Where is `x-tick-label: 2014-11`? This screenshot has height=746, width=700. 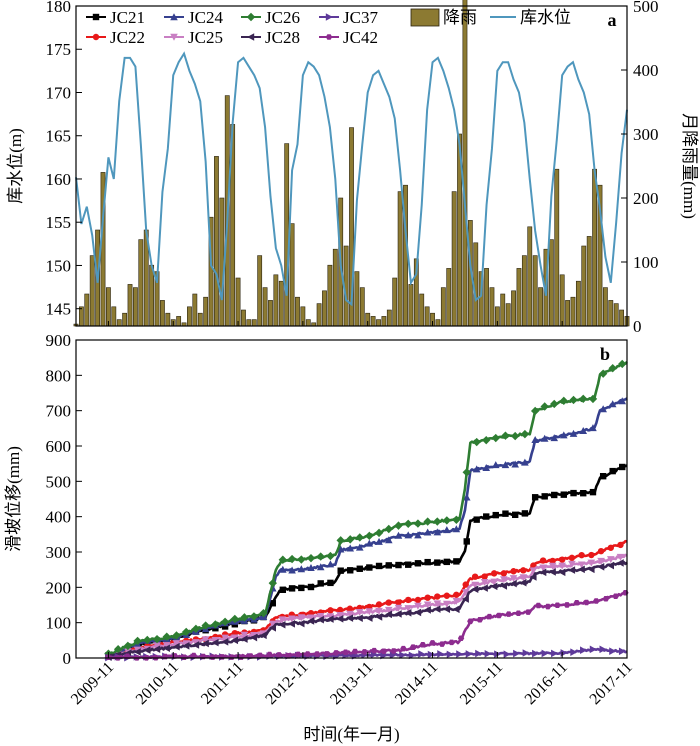 x-tick-label: 2014-11 is located at coordinates (416, 683).